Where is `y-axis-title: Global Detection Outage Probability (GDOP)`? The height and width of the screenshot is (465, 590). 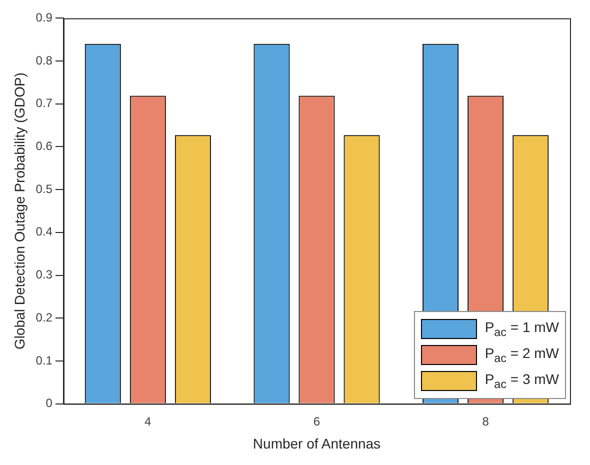
y-axis-title: Global Detection Outage Probability (GDOP) is located at coordinates (19, 211).